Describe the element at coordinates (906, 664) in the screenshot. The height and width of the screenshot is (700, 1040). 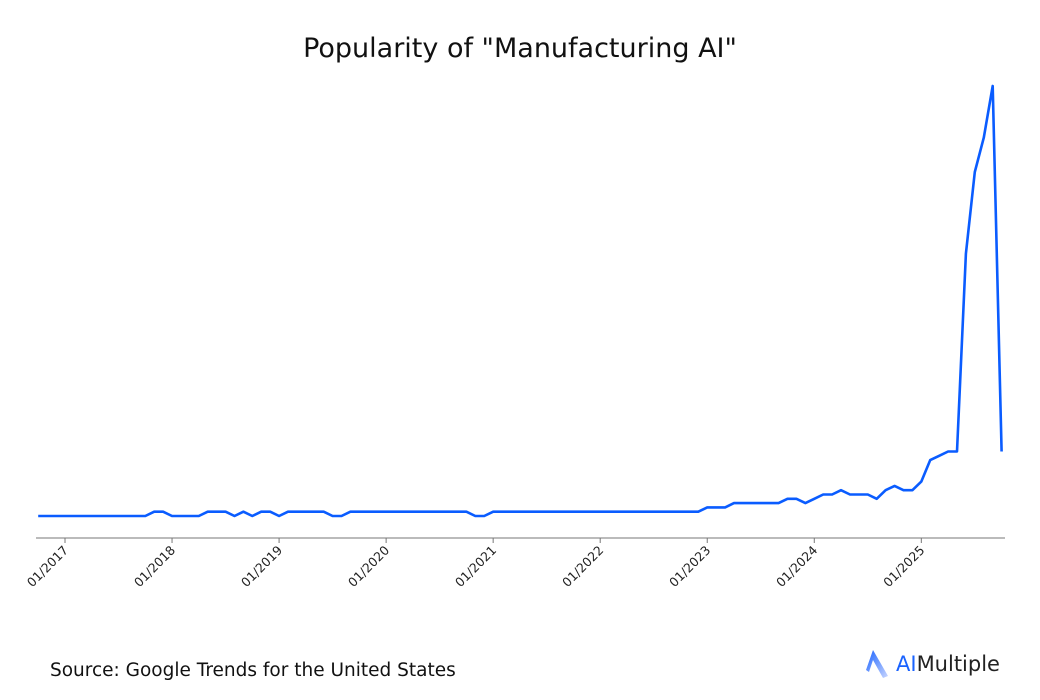
I see `logo-ai-text: AI` at that location.